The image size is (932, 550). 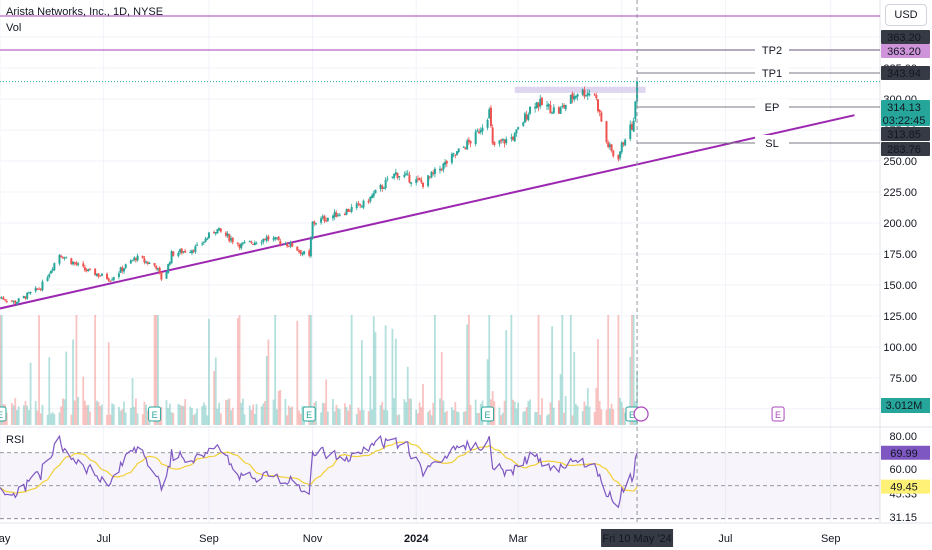 What do you see at coordinates (900, 224) in the screenshot?
I see `price-tick-label: 200.00` at bounding box center [900, 224].